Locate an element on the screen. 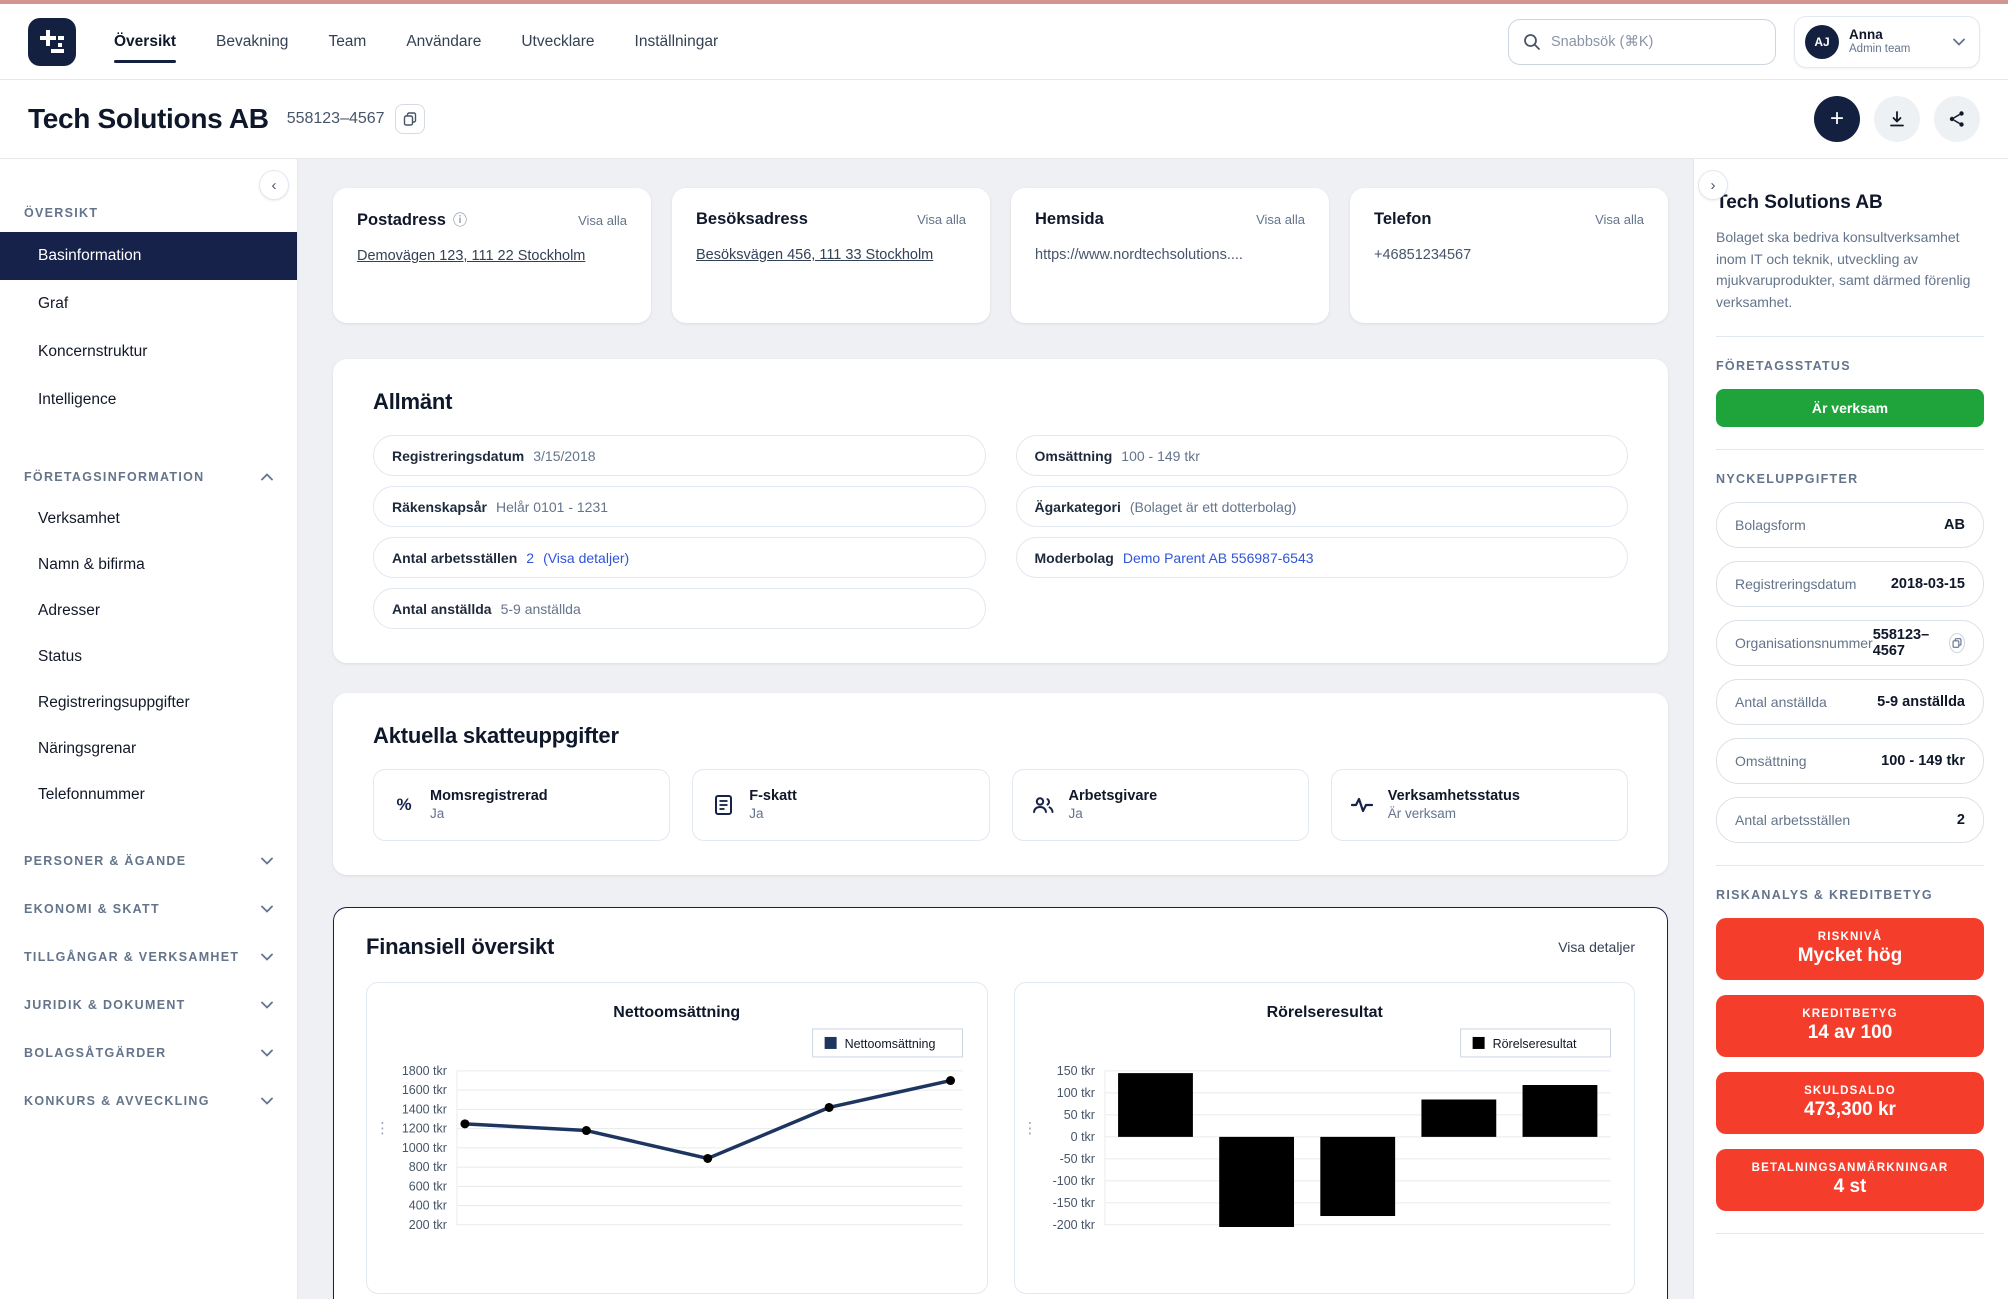 The width and height of the screenshot is (2008, 1299). tab-bevakning: Bevakning is located at coordinates (252, 41).